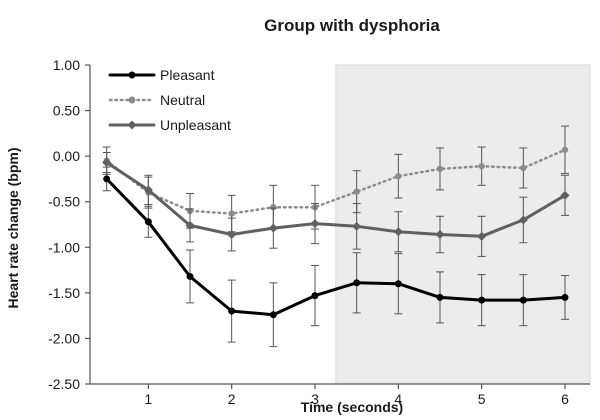 This screenshot has width=600, height=420. I want to click on legend-marker-unpleasant, so click(132, 125).